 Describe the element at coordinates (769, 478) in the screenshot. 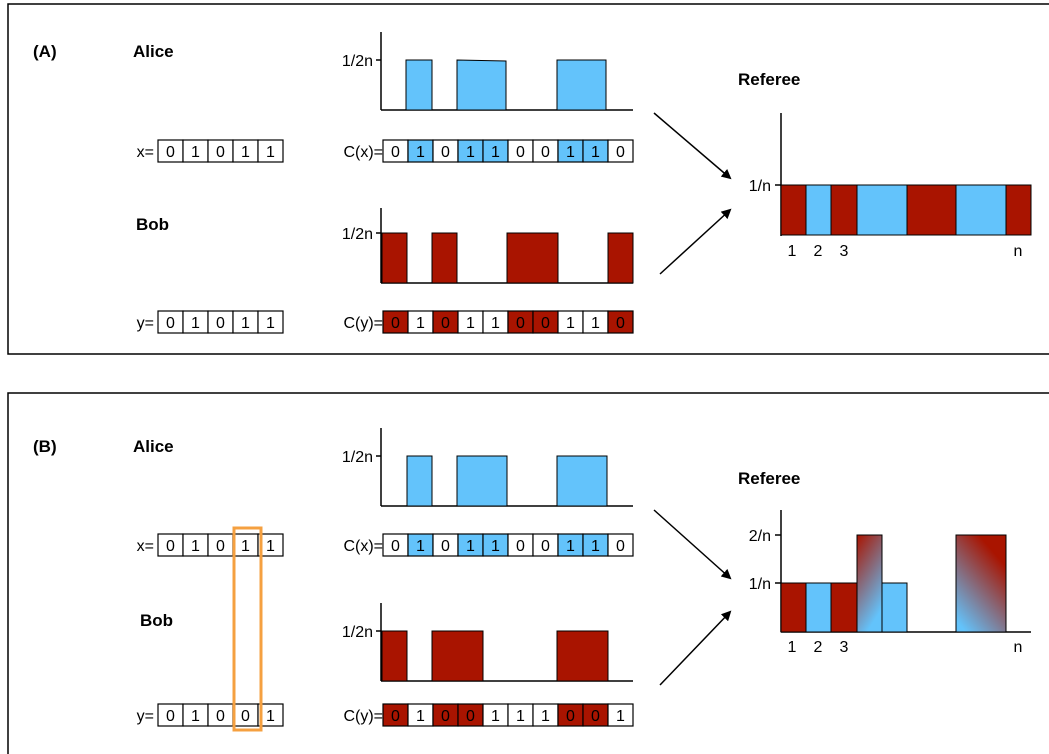

I see `panel-b-referee-label: Referee` at that location.